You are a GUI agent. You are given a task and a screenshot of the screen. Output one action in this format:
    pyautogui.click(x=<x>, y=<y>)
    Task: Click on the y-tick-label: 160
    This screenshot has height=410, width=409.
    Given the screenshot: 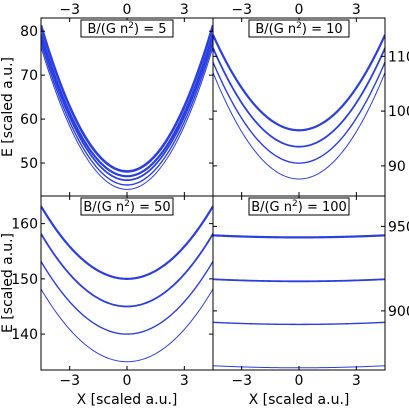 What is the action you would take?
    pyautogui.click(x=24, y=225)
    